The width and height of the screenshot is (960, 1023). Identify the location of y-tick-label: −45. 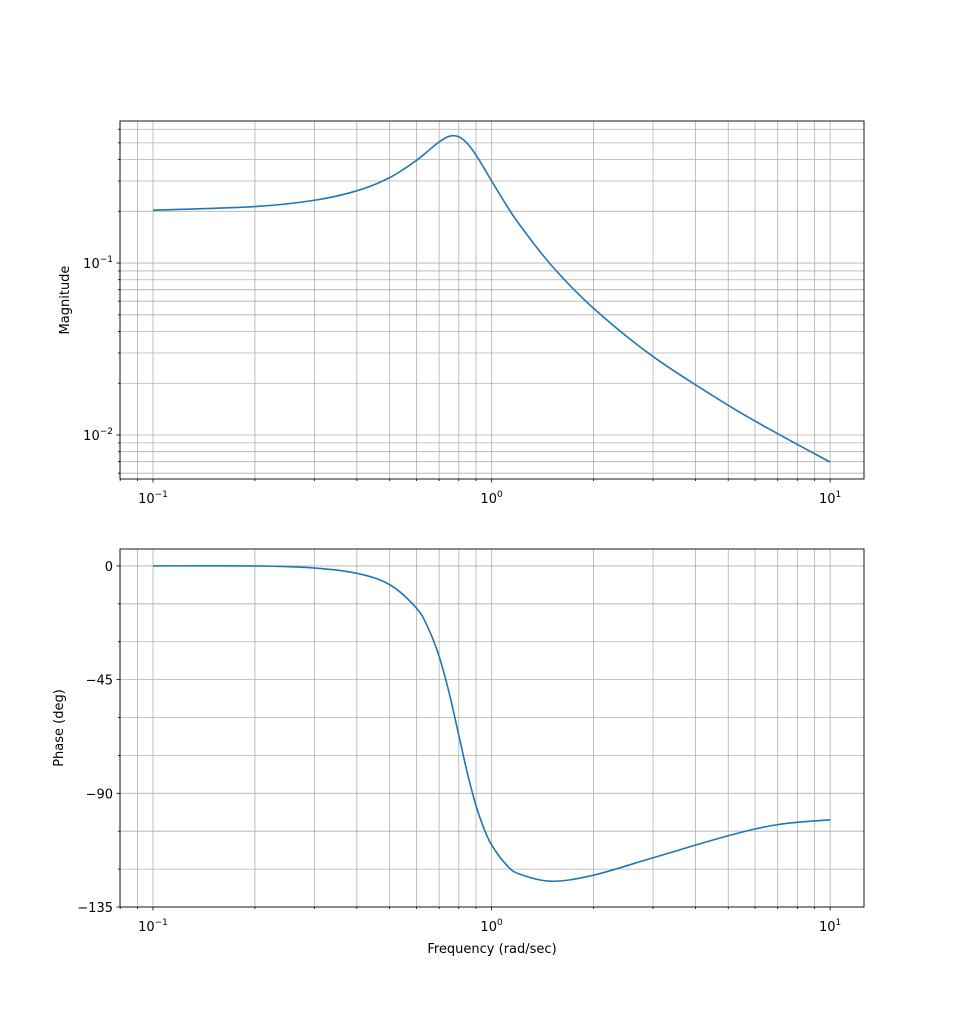
(99, 681).